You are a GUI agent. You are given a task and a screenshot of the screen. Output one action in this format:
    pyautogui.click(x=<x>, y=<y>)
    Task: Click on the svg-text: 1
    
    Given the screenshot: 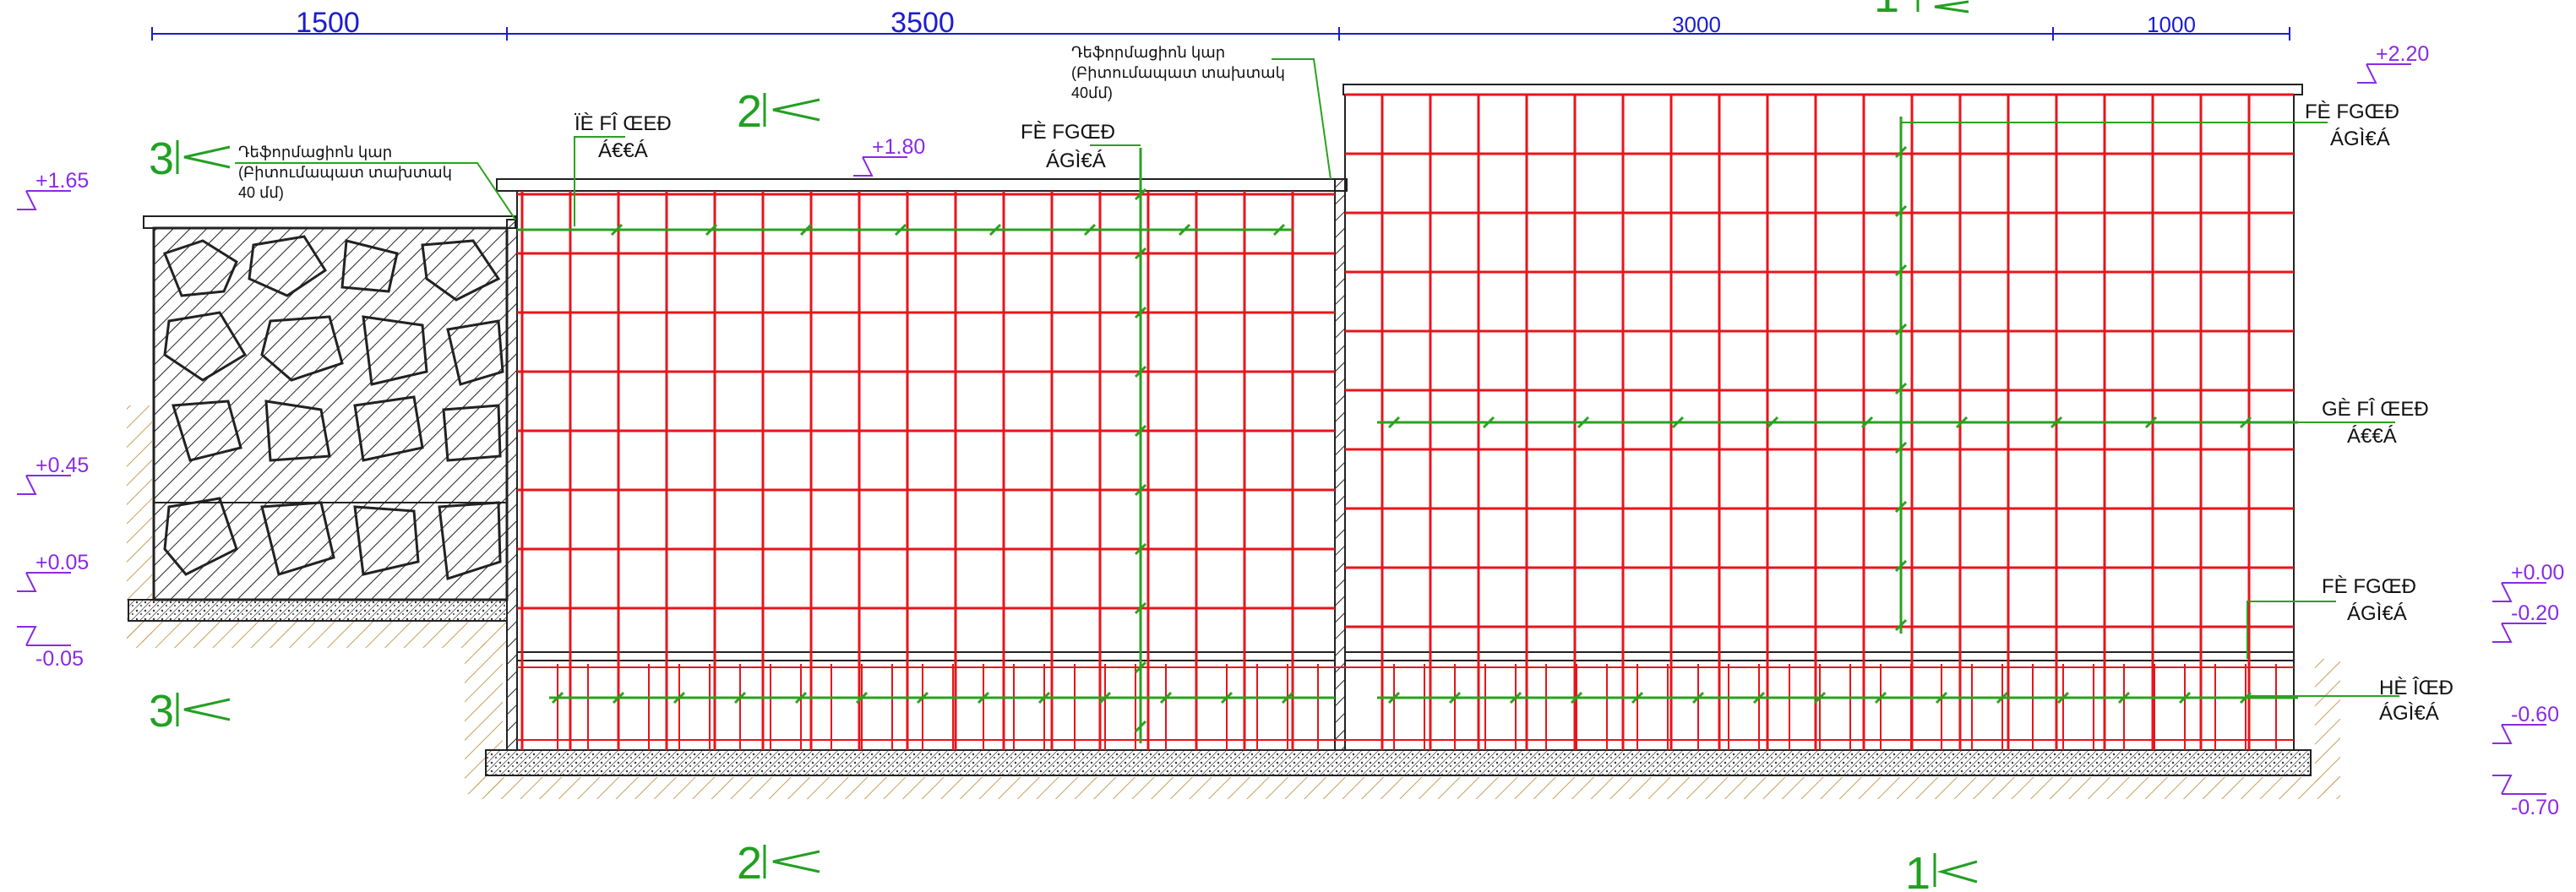 What is the action you would take?
    pyautogui.click(x=1918, y=870)
    